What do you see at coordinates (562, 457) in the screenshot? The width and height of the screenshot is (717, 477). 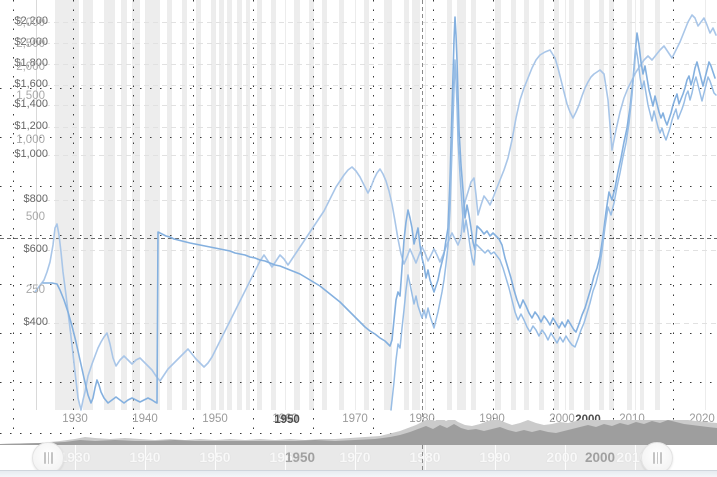 I see `navigator-label: 2000` at bounding box center [562, 457].